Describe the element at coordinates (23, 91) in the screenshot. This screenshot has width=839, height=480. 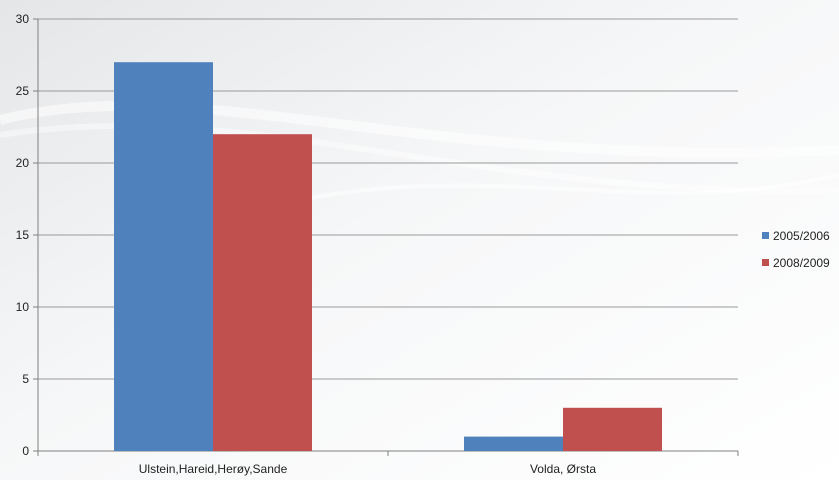
I see `y-tick-label: 25` at that location.